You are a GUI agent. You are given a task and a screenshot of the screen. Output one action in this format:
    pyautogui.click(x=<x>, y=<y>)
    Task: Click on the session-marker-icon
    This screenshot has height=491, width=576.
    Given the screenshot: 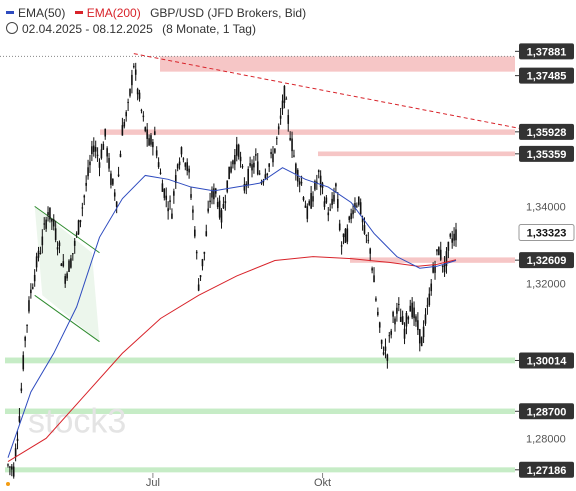 What is the action you would take?
    pyautogui.click(x=8, y=484)
    